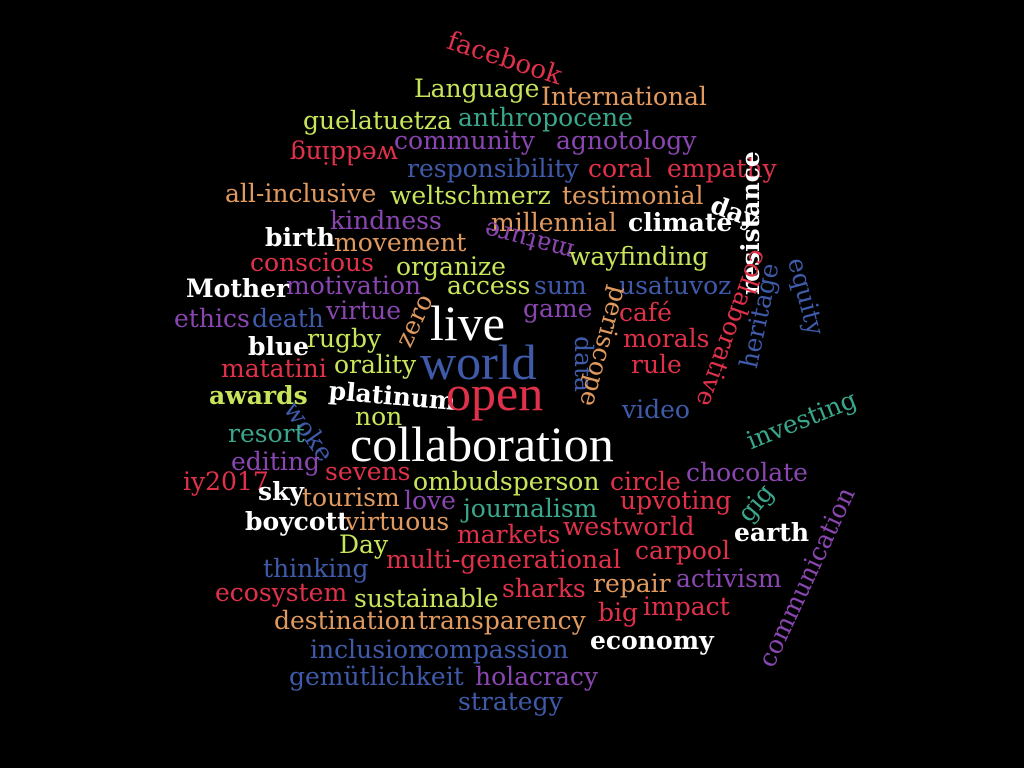 This screenshot has height=768, width=1024. I want to click on word-earth: earth, so click(771, 532).